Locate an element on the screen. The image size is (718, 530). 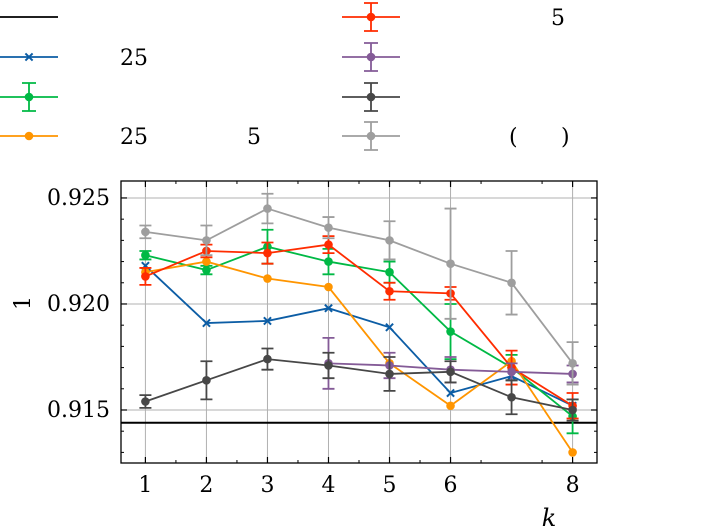
x-tick-label: 3 is located at coordinates (267, 485).